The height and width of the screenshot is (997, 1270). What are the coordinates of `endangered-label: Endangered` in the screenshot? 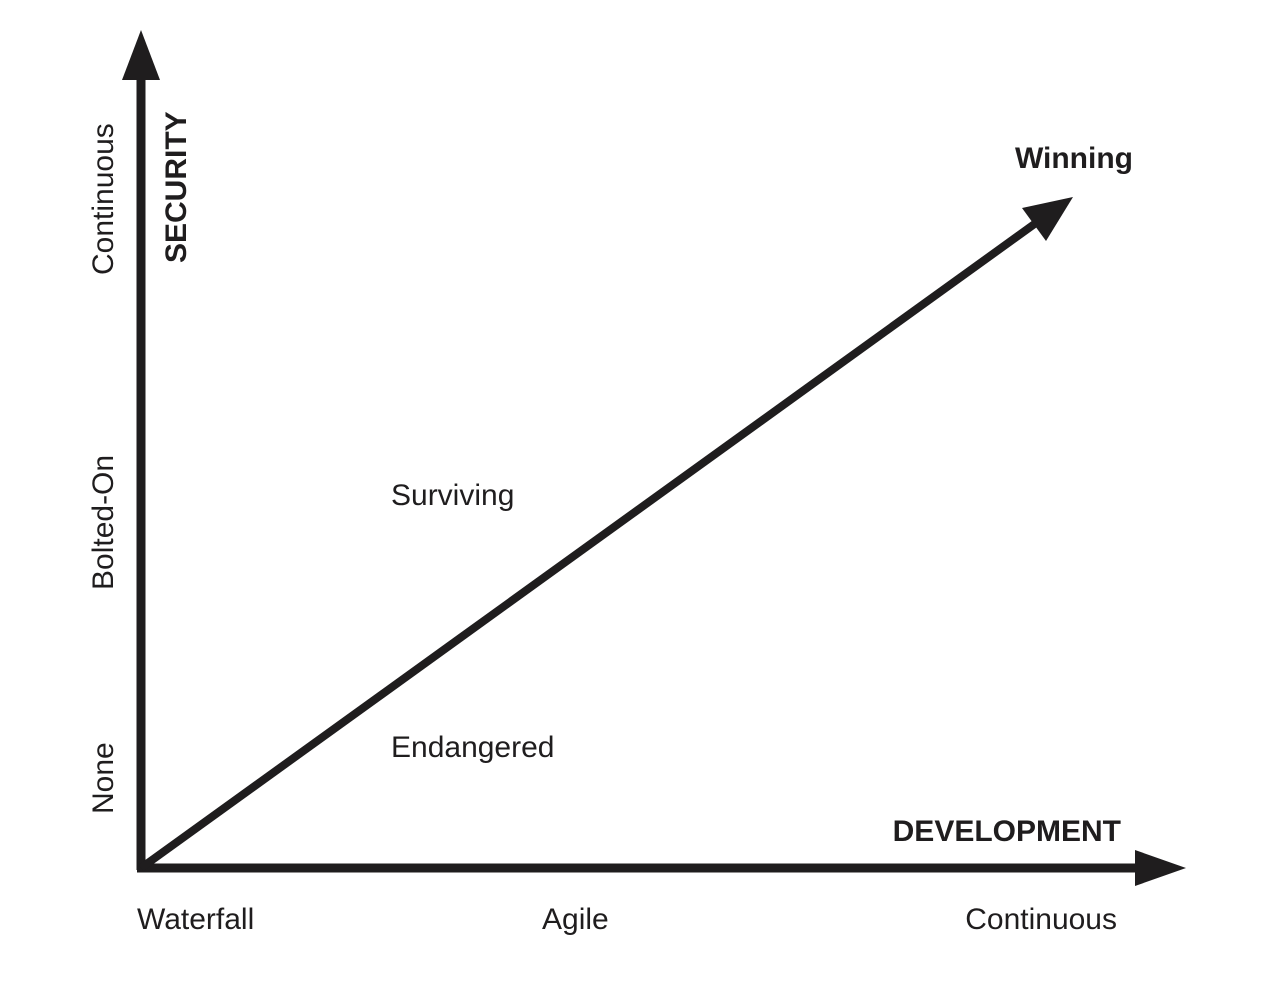 It's located at (472, 747).